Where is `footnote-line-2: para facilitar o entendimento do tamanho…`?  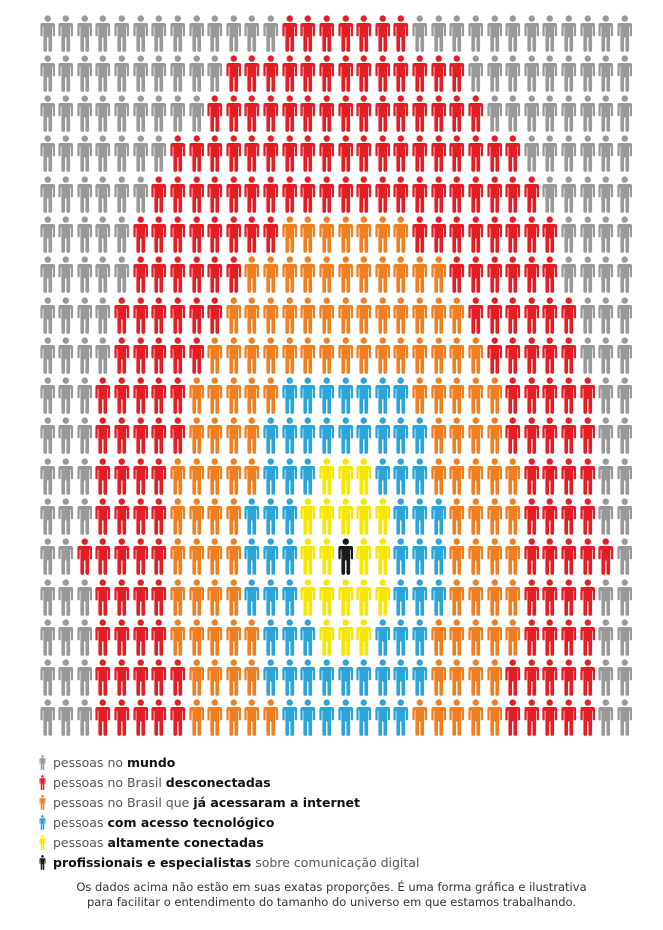 footnote-line-2: para facilitar o entendimento do tamanho… is located at coordinates (331, 902).